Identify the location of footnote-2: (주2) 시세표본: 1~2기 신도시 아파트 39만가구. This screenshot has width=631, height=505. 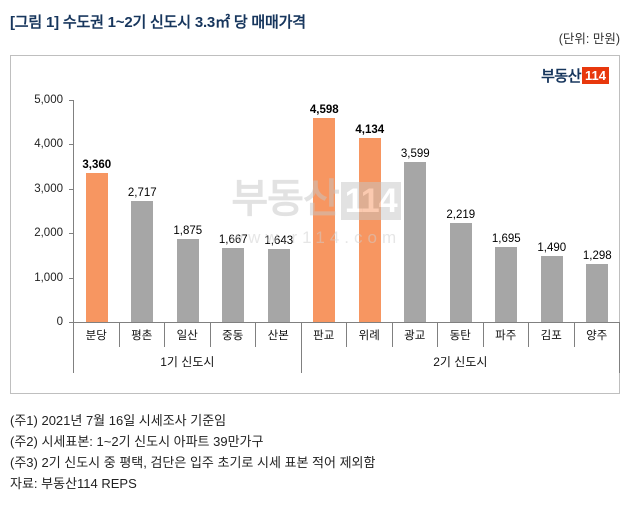
(137, 441).